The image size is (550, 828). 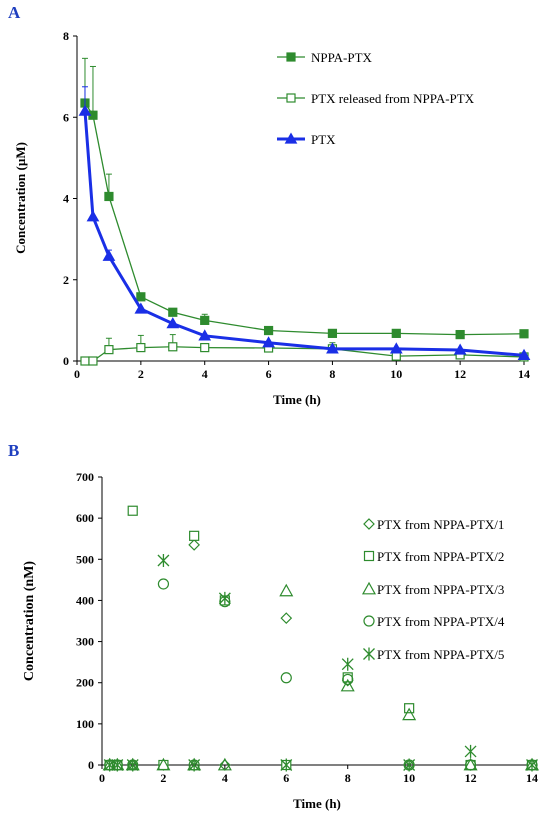 What do you see at coordinates (66, 199) in the screenshot?
I see `y-tick-label: 4` at bounding box center [66, 199].